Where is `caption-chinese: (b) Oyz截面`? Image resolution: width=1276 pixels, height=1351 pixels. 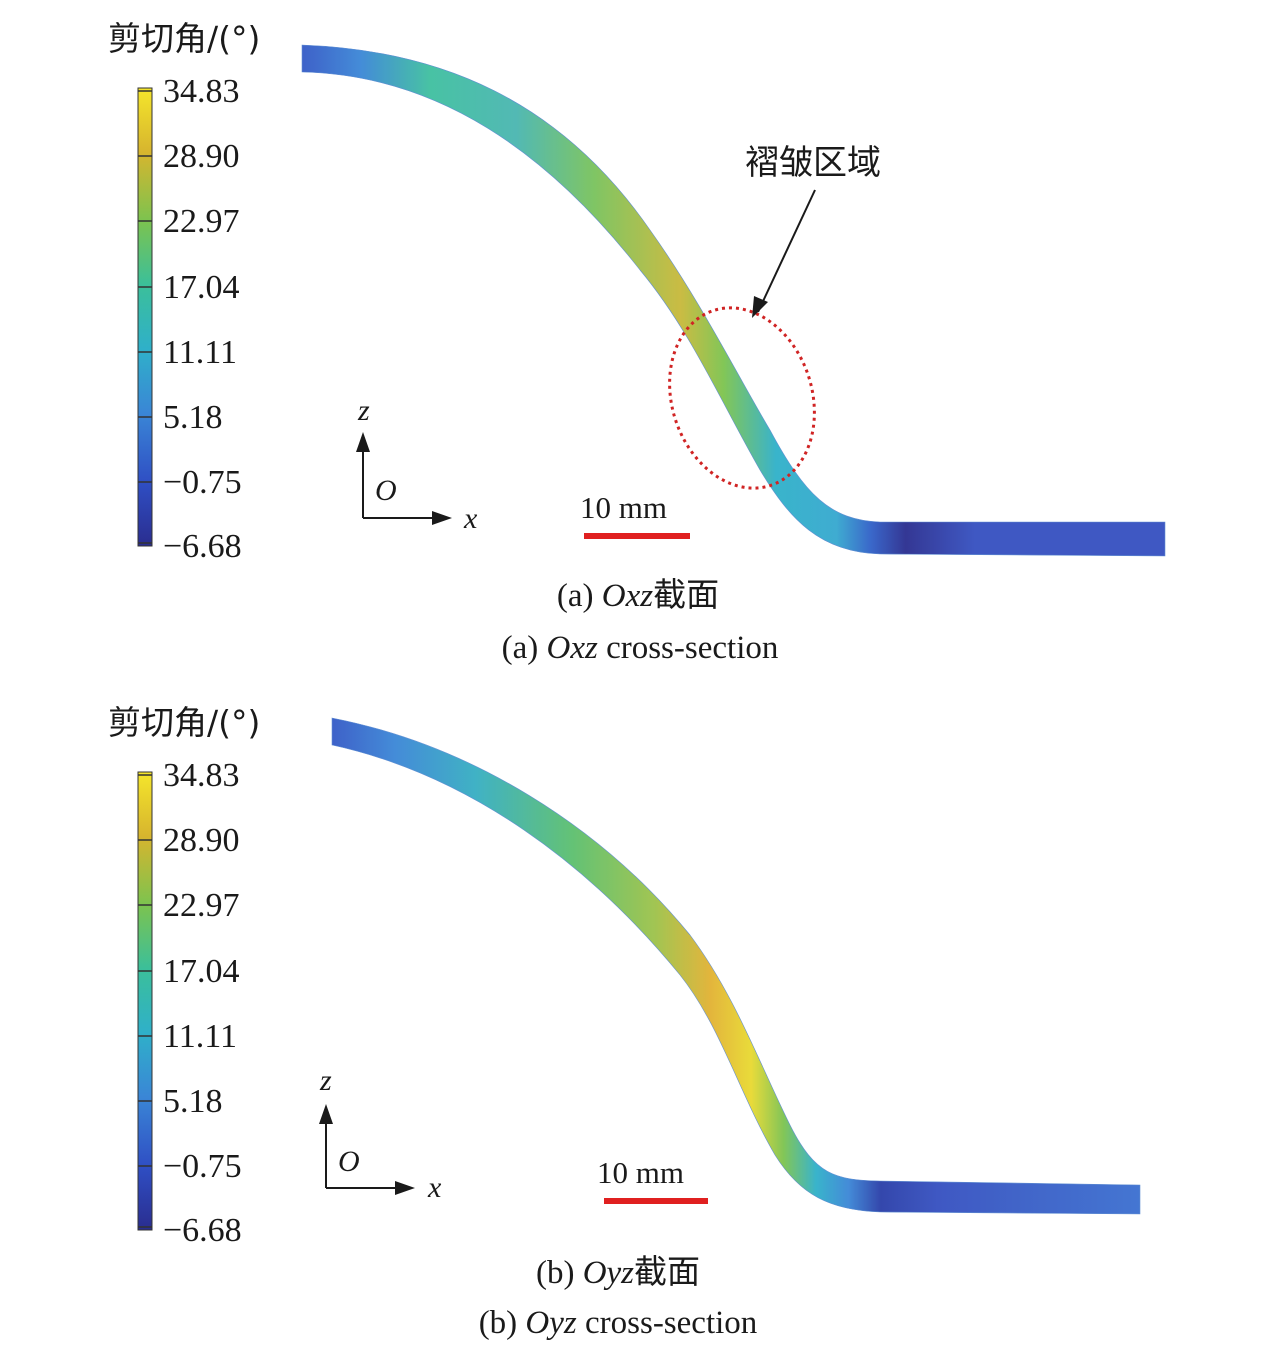 caption-chinese: (b) Oyz截面 is located at coordinates (618, 1271).